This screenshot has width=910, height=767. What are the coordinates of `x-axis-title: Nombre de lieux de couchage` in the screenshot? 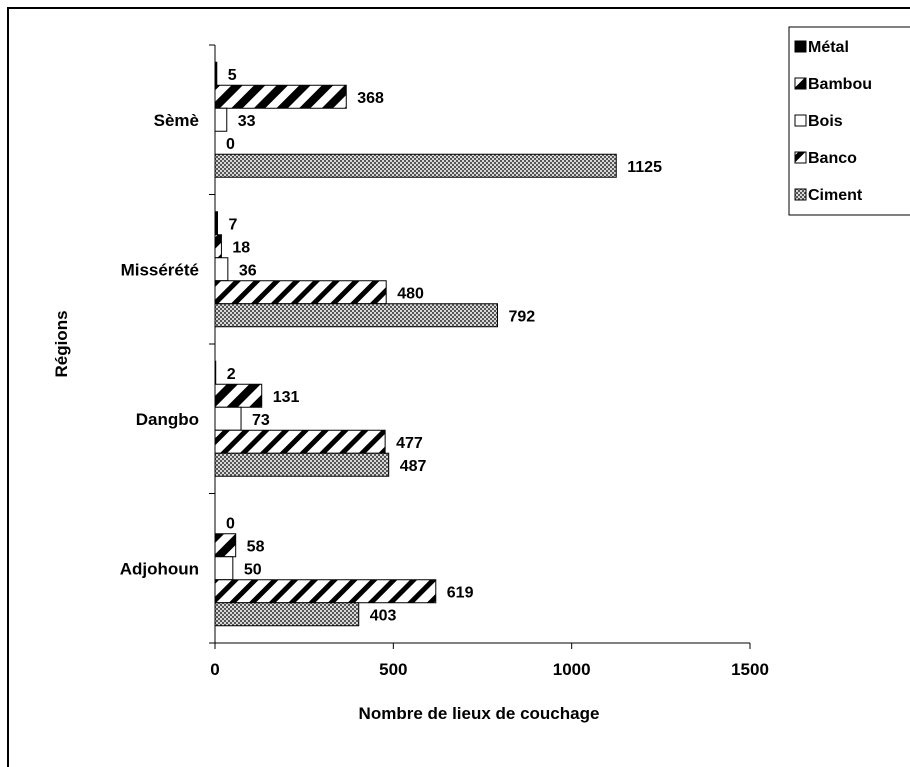 It's located at (479, 713).